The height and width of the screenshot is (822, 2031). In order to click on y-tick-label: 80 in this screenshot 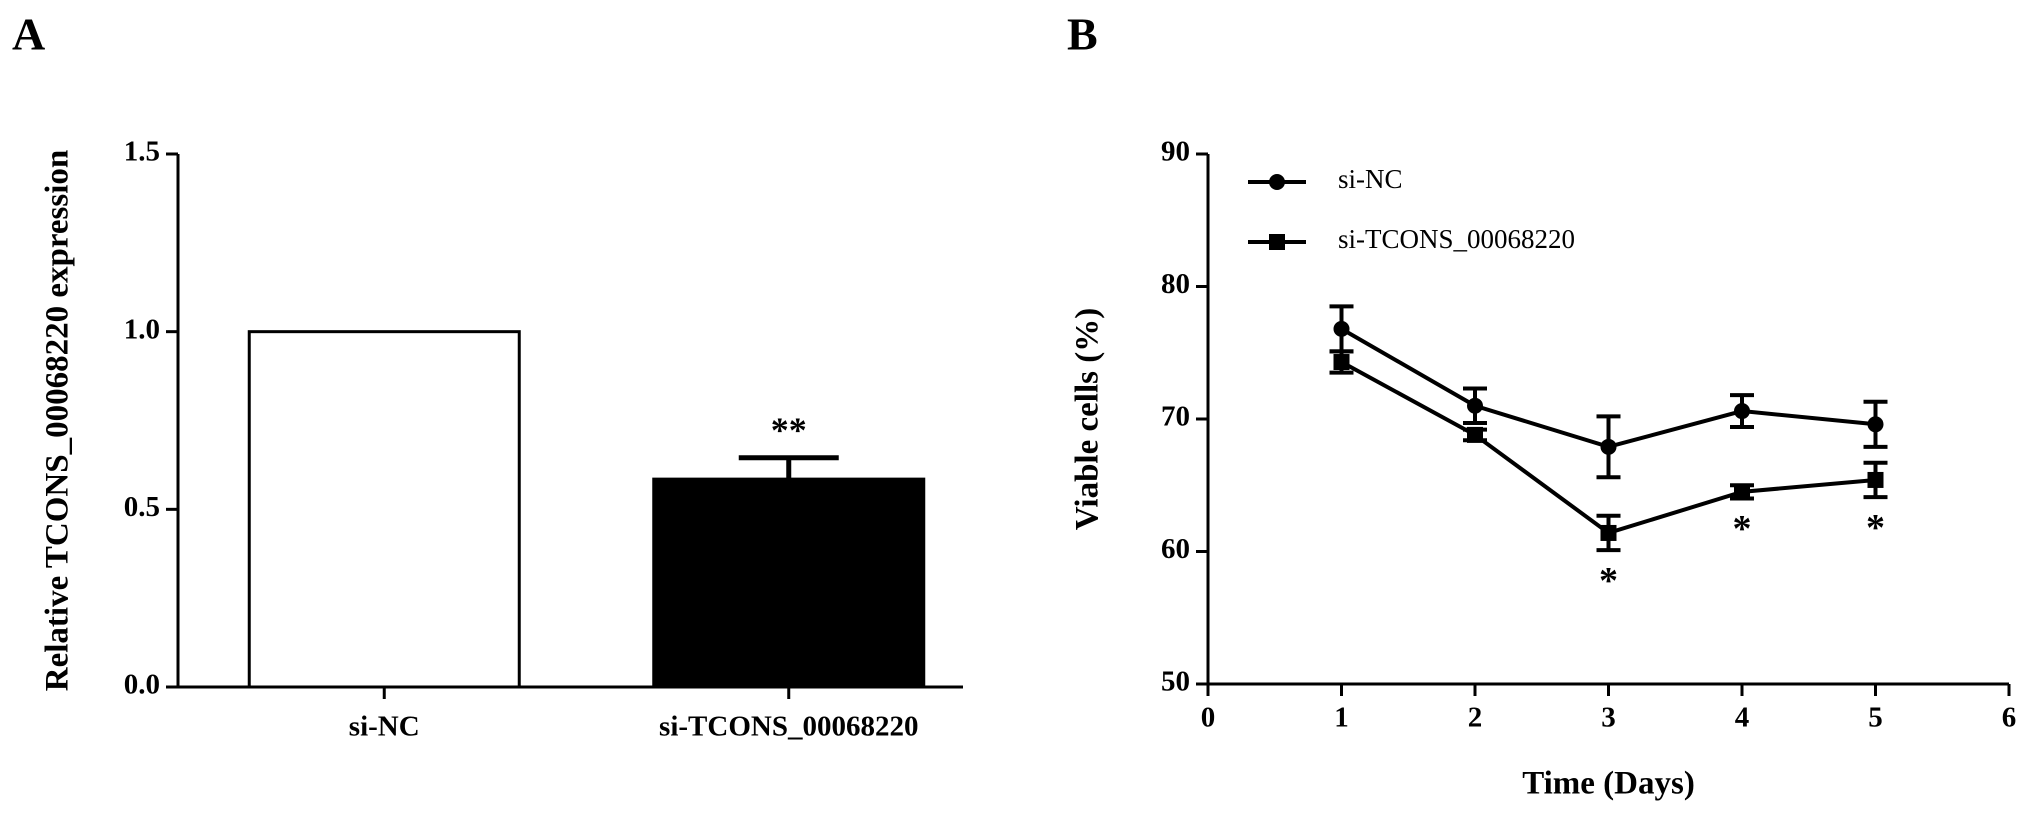, I will do `click(1175, 284)`.